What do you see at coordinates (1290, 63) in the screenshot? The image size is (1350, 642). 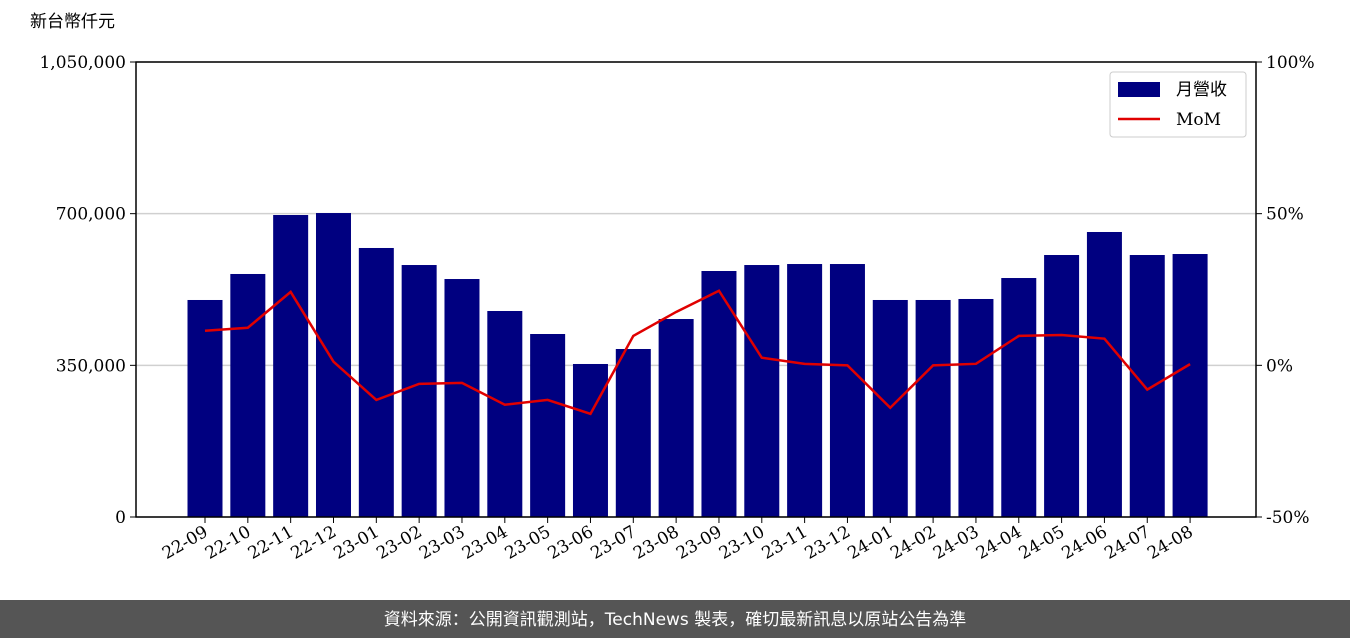 I see `y2-tick-label: 100%` at bounding box center [1290, 63].